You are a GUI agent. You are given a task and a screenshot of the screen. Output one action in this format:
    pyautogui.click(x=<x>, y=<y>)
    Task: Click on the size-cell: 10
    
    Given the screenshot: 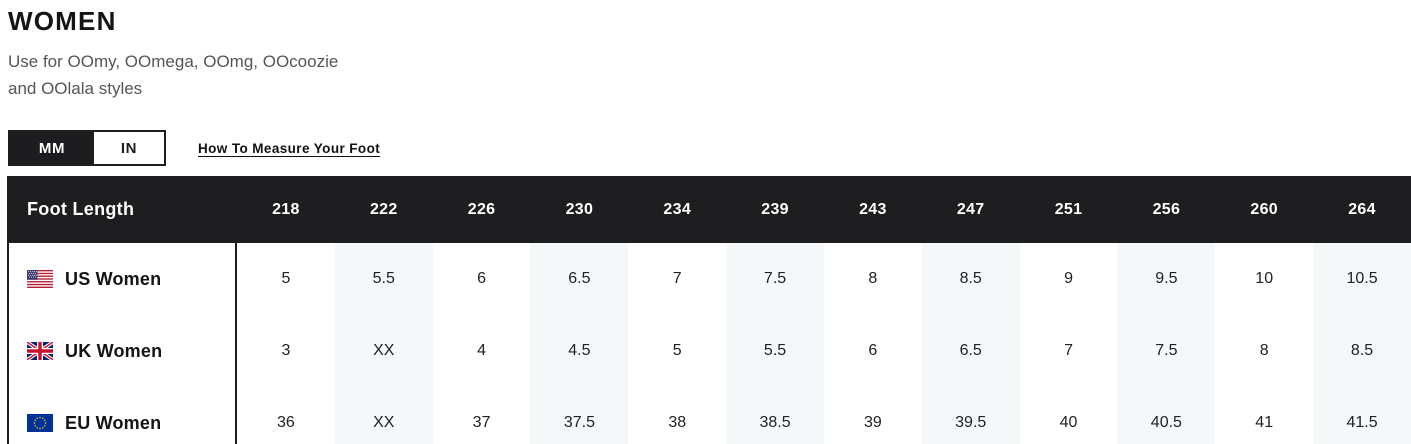 What is the action you would take?
    pyautogui.click(x=1264, y=279)
    